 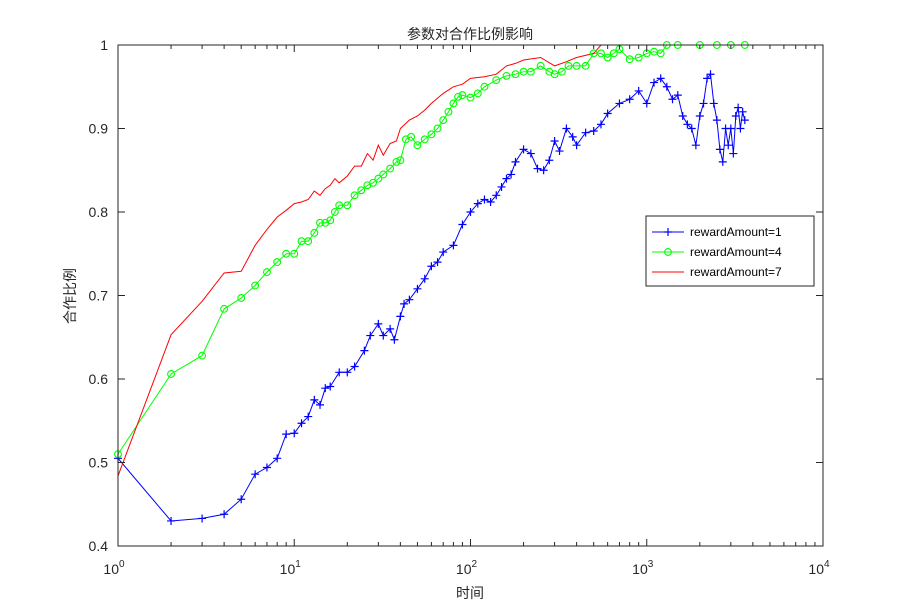 What do you see at coordinates (736, 232) in the screenshot?
I see `legend-label: rewardAmount=1` at bounding box center [736, 232].